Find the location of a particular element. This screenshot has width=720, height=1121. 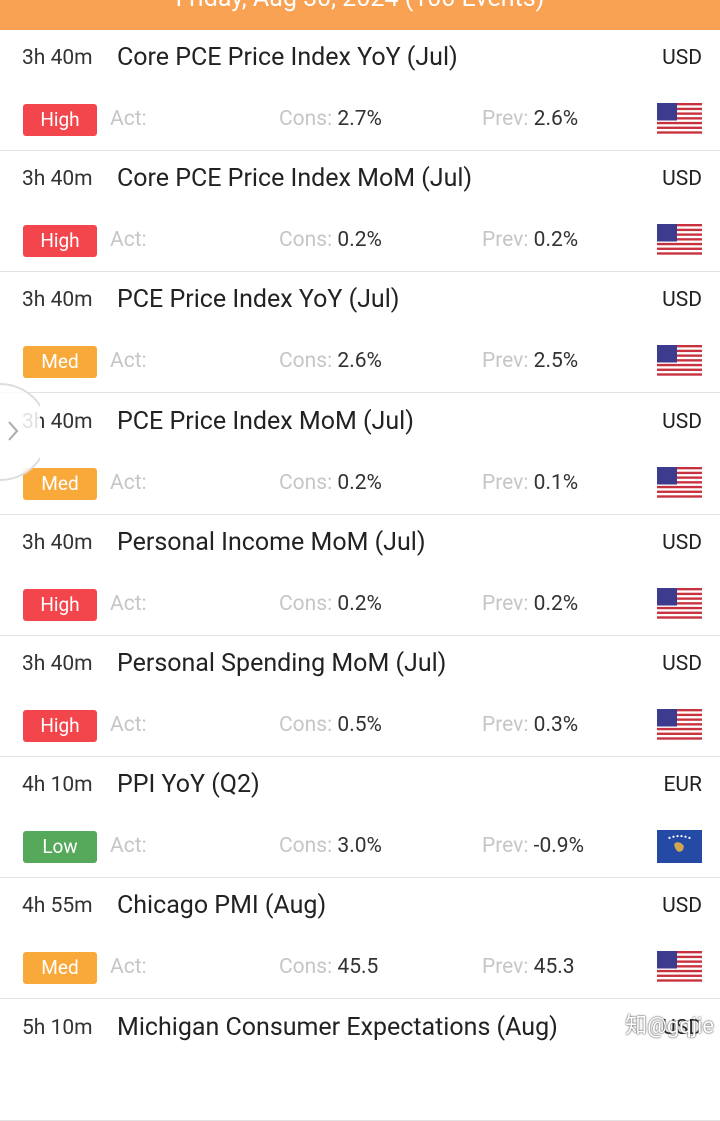

currency: EUR is located at coordinates (683, 785).